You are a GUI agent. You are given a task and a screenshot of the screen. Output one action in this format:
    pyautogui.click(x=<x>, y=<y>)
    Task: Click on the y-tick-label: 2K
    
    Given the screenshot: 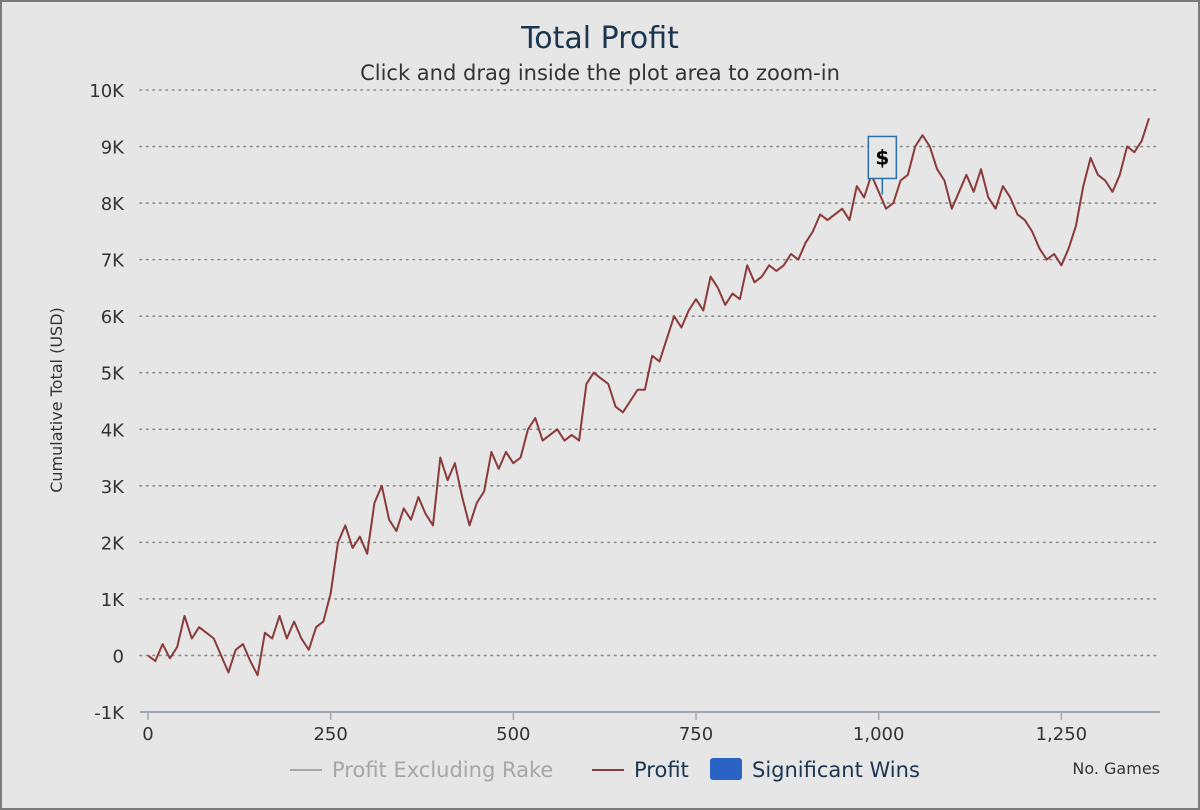 What is the action you would take?
    pyautogui.click(x=113, y=543)
    